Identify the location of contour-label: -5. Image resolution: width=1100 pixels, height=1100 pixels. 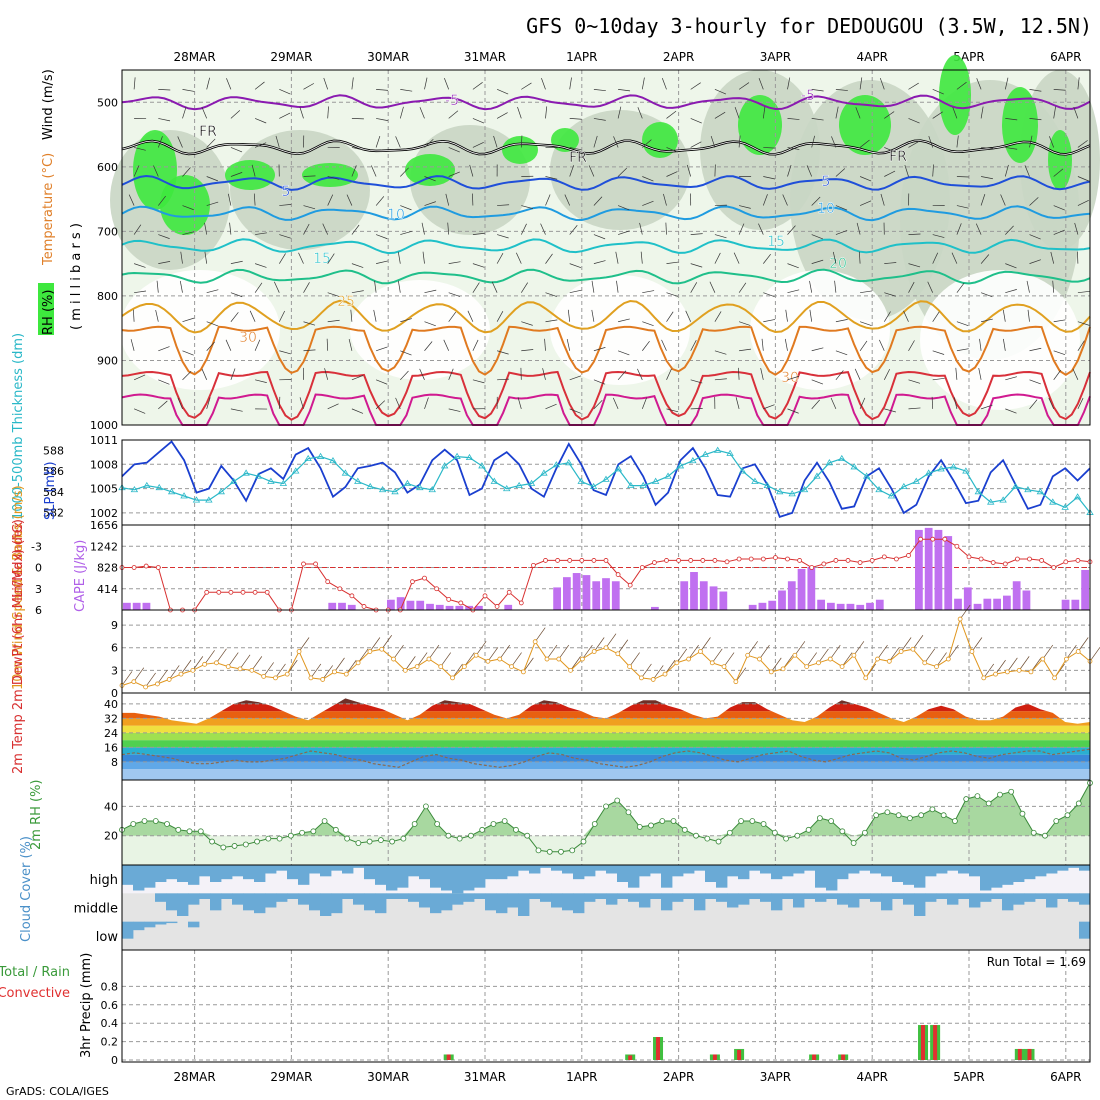
(452, 101).